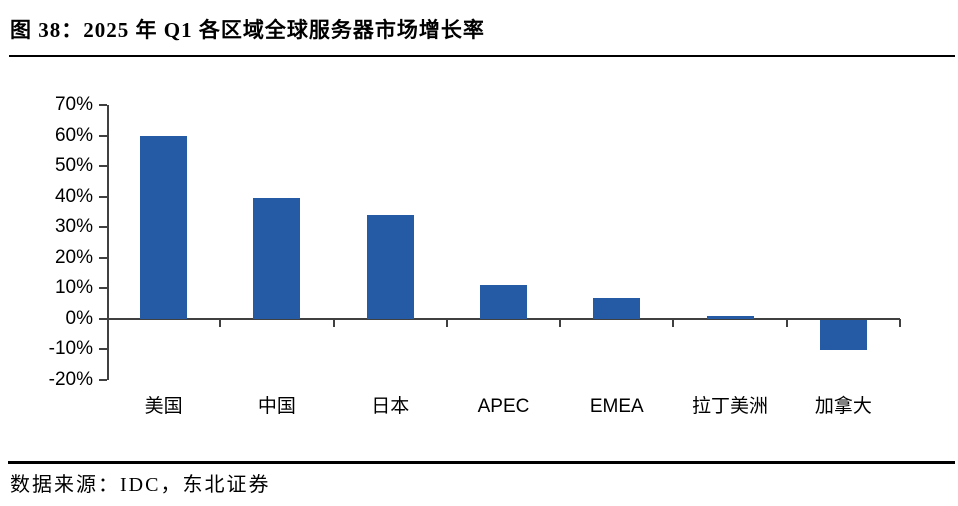 The height and width of the screenshot is (506, 958). What do you see at coordinates (390, 406) in the screenshot?
I see `x-category-label: 日本` at bounding box center [390, 406].